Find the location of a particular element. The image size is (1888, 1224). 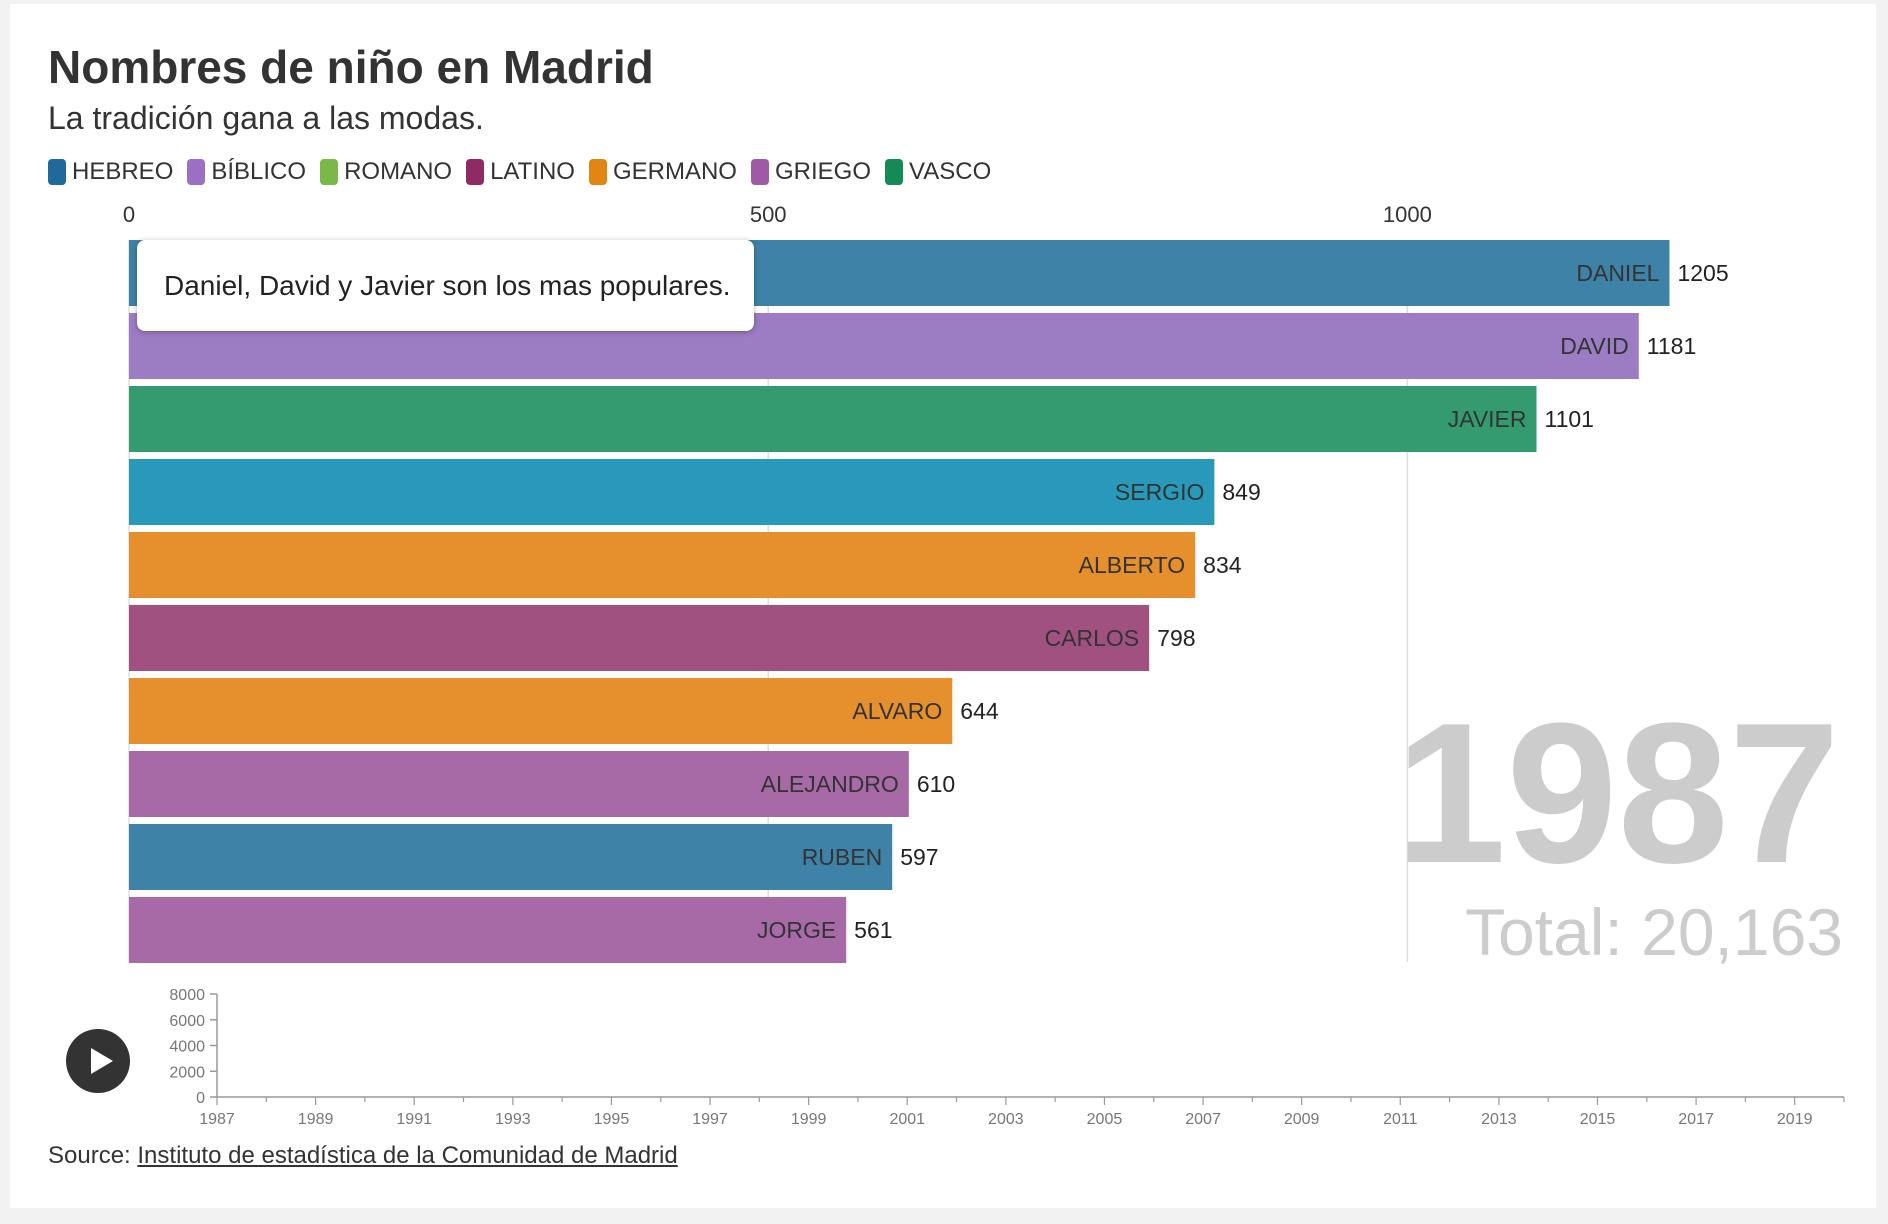

x-tick-label: 500 is located at coordinates (768, 214).